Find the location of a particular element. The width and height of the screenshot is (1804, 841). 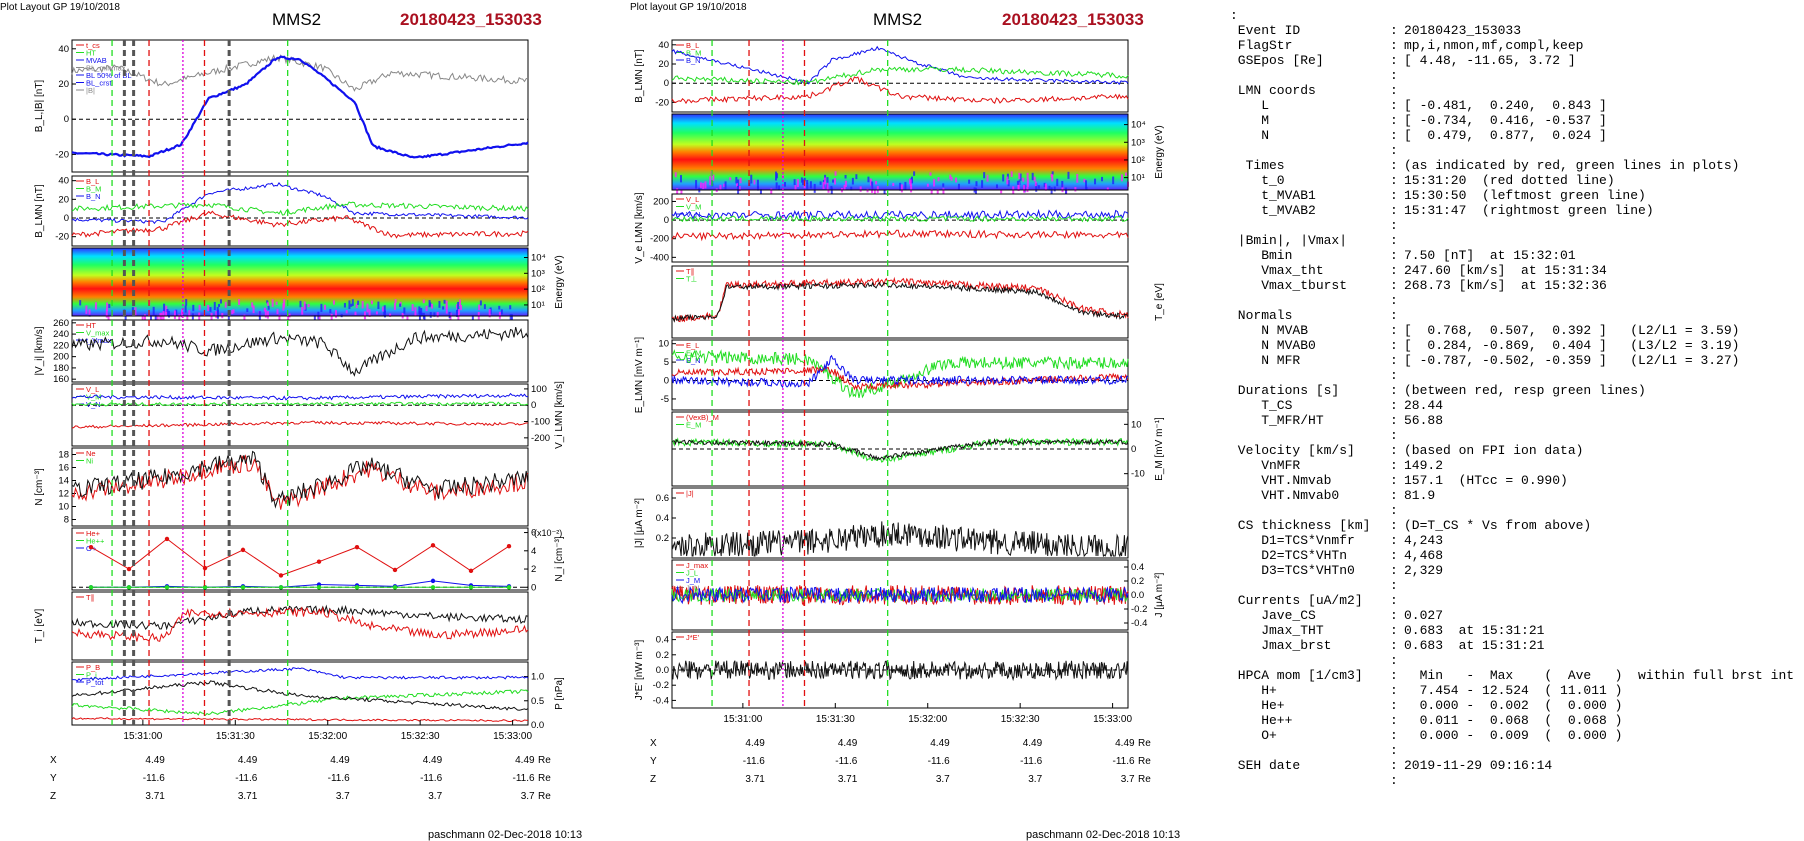

info-value: [ -0.481, 0.240, 0.843 ] is located at coordinates (1505, 105).